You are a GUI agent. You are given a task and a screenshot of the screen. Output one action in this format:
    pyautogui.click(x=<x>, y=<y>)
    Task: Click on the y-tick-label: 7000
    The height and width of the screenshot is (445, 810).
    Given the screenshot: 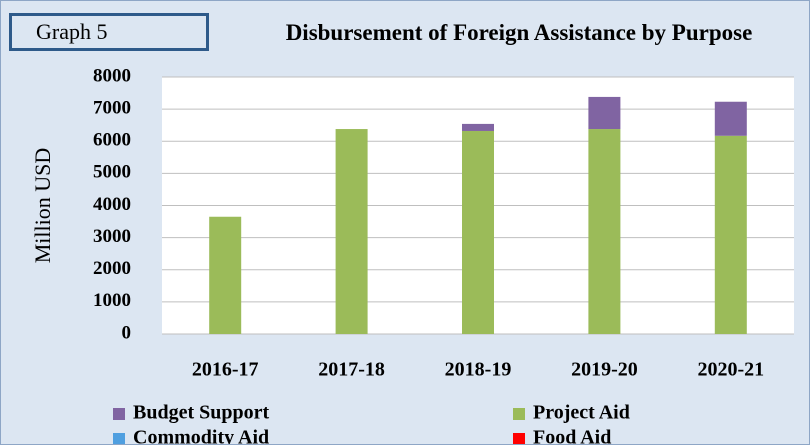 What is the action you would take?
    pyautogui.click(x=112, y=107)
    